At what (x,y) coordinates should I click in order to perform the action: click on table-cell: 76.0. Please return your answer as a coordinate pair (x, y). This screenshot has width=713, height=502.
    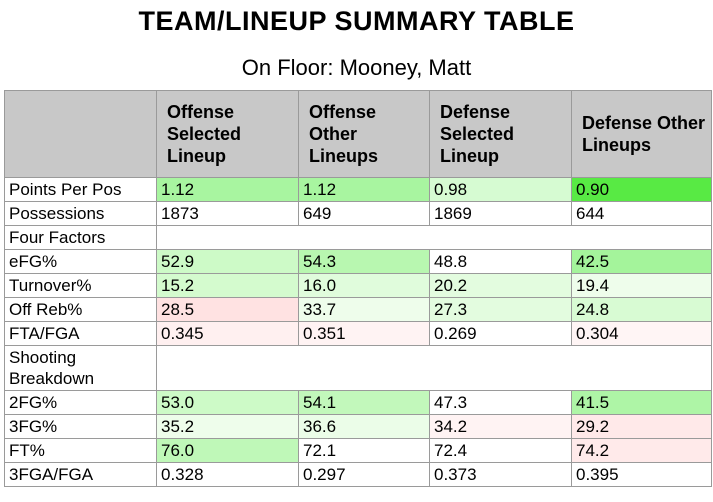
    Looking at the image, I should click on (227, 450).